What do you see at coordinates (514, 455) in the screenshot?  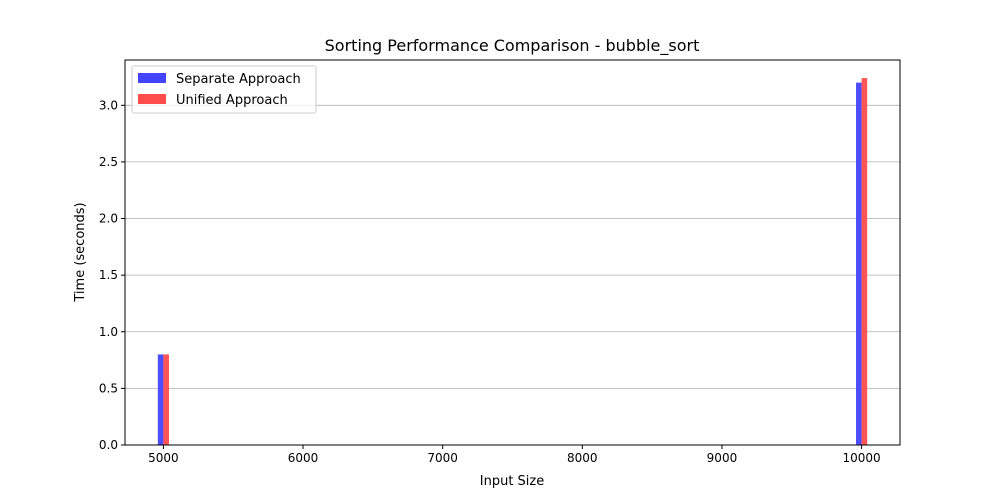 I see `x-axis-ticks: 5000 6000 7000 8000 9000 10000` at bounding box center [514, 455].